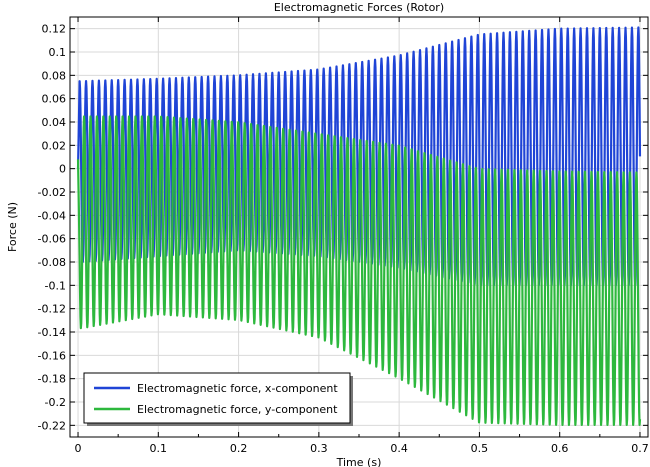 The image size is (650, 467). I want to click on y-axis-label: Force (N), so click(12, 227).